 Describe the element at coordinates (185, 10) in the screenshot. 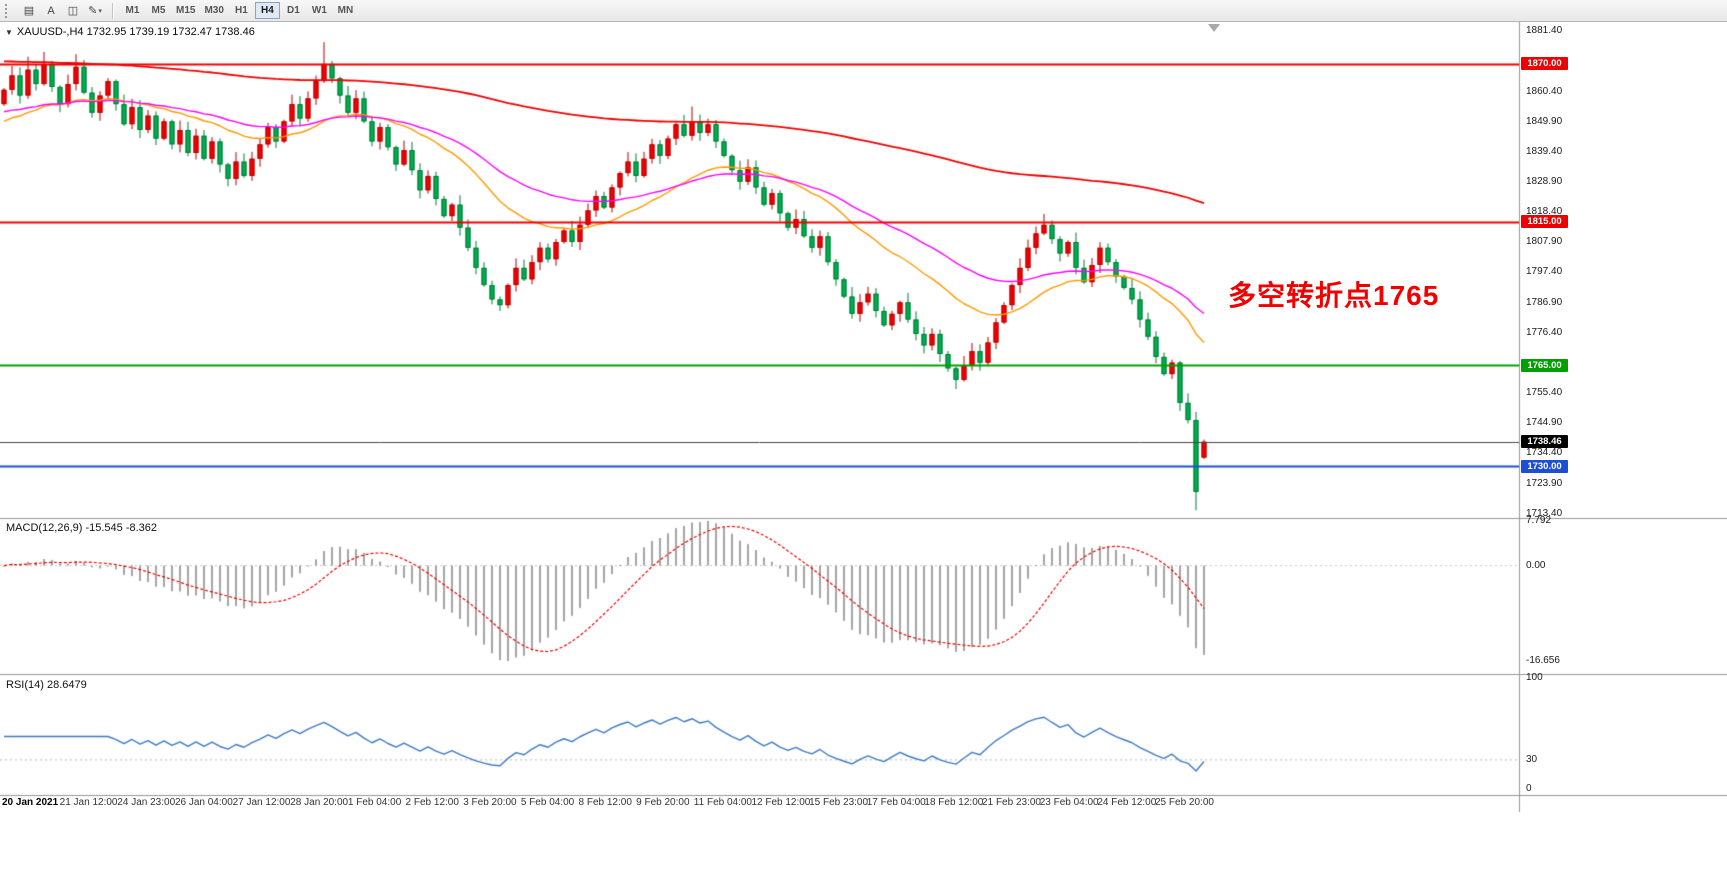

I see `timeframe-m15-button: M15` at that location.